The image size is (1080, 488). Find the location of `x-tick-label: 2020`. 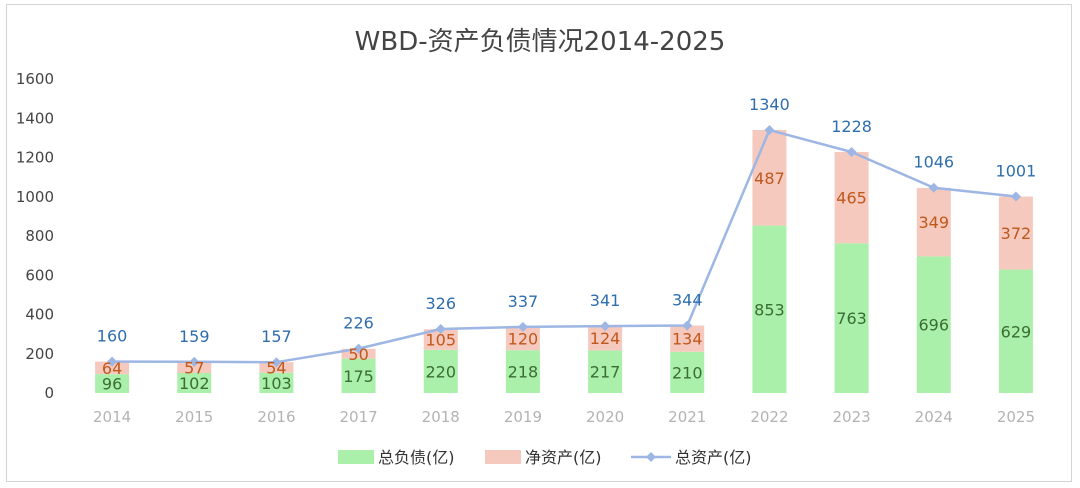

x-tick-label: 2020 is located at coordinates (605, 417).